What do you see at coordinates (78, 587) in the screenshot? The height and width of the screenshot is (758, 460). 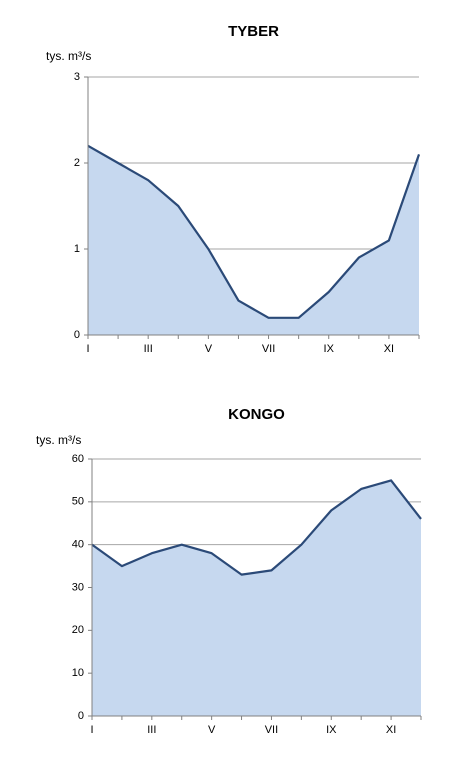 I see `y-tick-label: 30` at bounding box center [78, 587].